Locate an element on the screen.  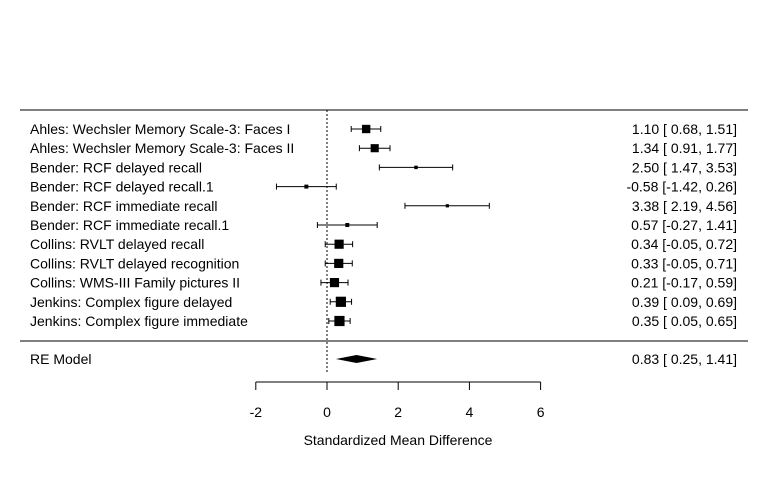
ci-value-text: 0.35 [ 0.05, 0.65] is located at coordinates (684, 321).